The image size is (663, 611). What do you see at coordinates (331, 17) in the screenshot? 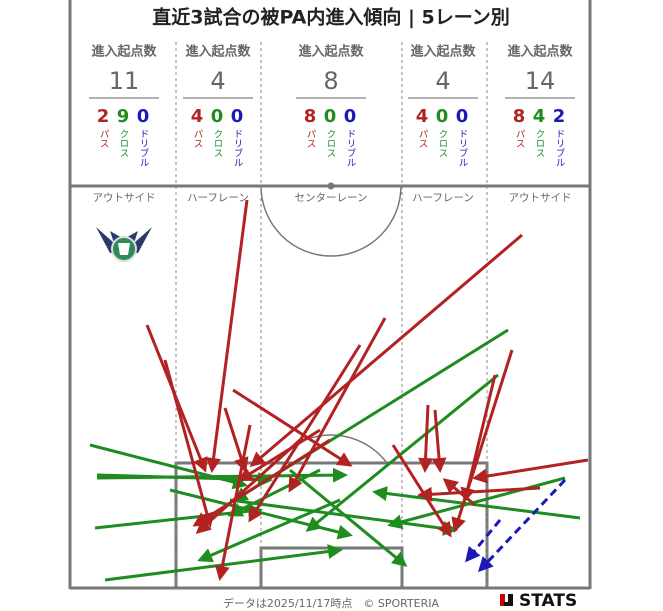
I see `title: 直近3試合の被PA内進入傾向 | 5レーン別` at bounding box center [331, 17].